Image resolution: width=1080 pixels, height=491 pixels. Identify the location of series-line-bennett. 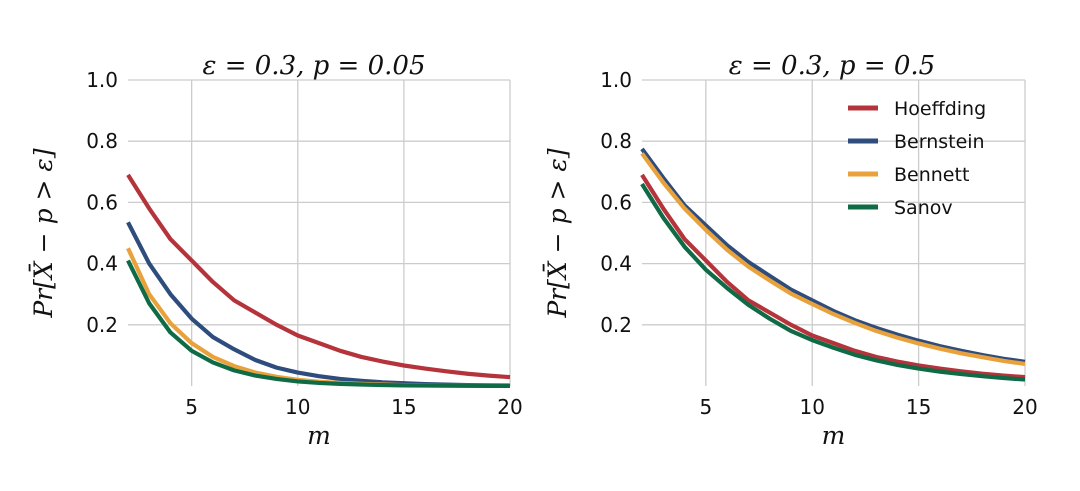
(318, 317).